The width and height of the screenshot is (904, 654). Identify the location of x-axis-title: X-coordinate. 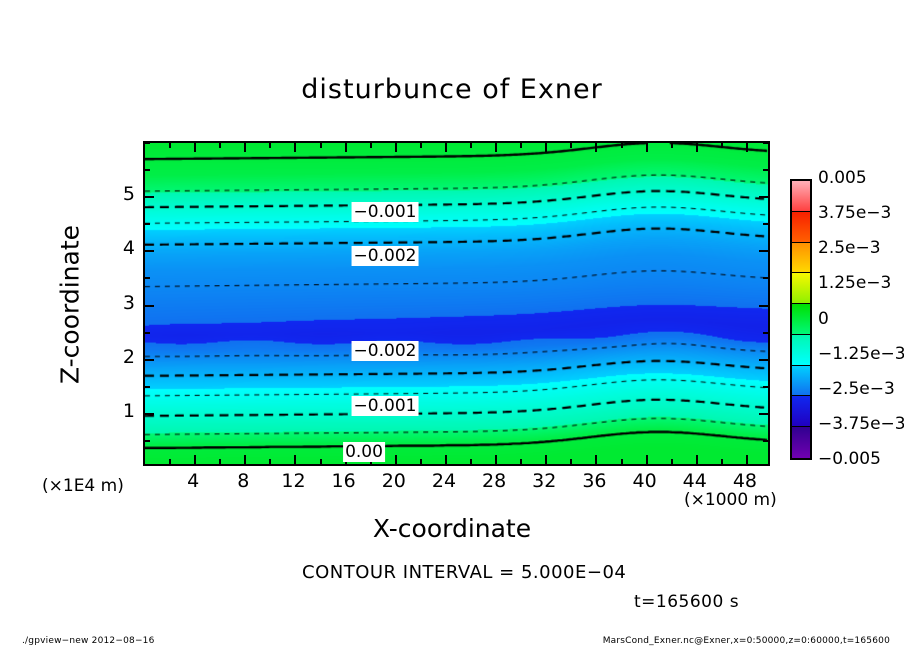
(452, 528).